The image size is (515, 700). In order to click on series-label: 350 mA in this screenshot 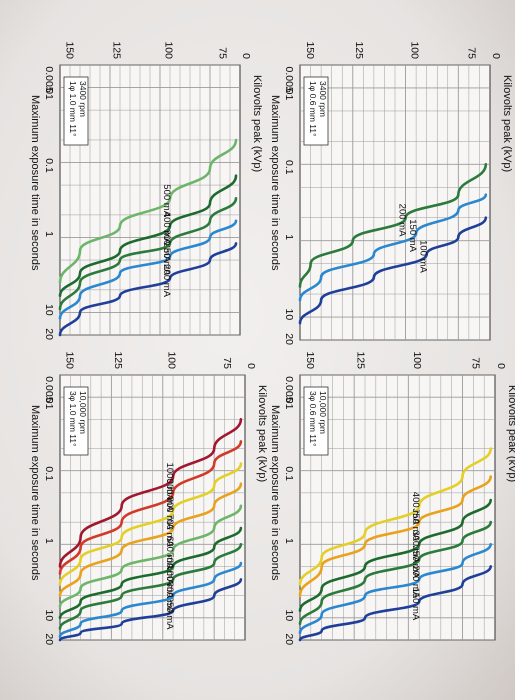, I will do `click(415, 524)`.